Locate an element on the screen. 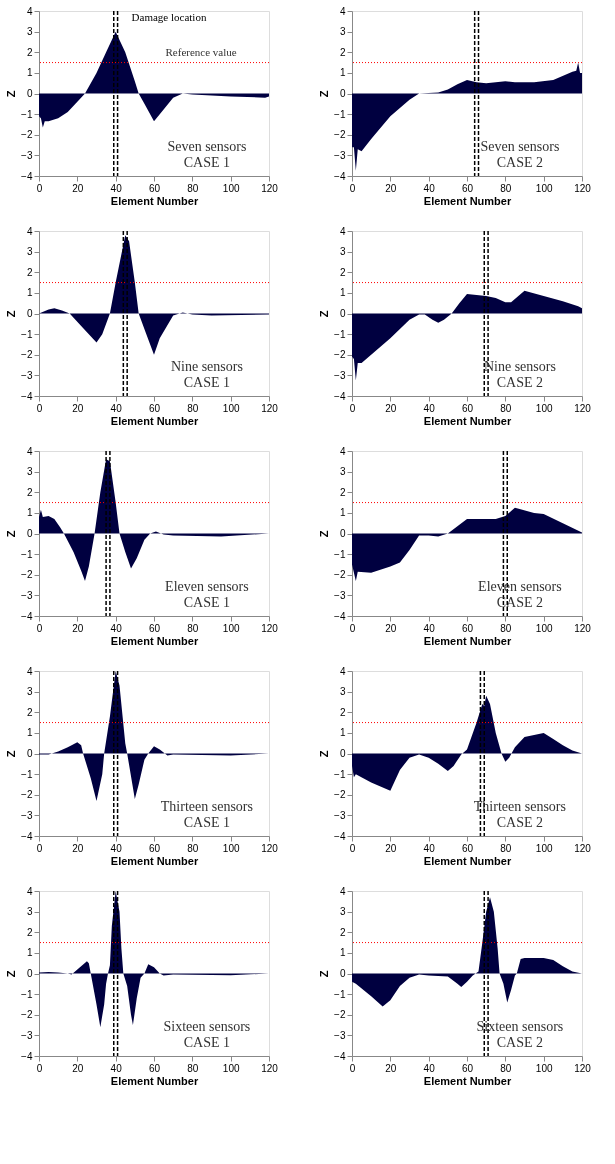 The image size is (615, 1164). annotation: Eleven sensors CASE 1 is located at coordinates (207, 594).